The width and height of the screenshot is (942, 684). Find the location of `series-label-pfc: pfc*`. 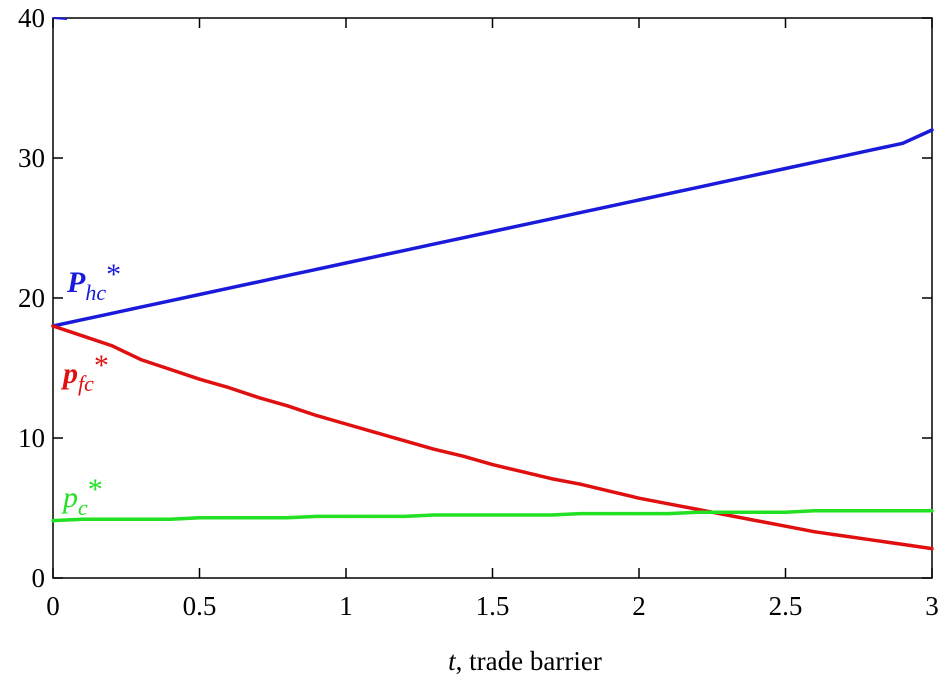

series-label-pfc: pfc* is located at coordinates (84, 372).